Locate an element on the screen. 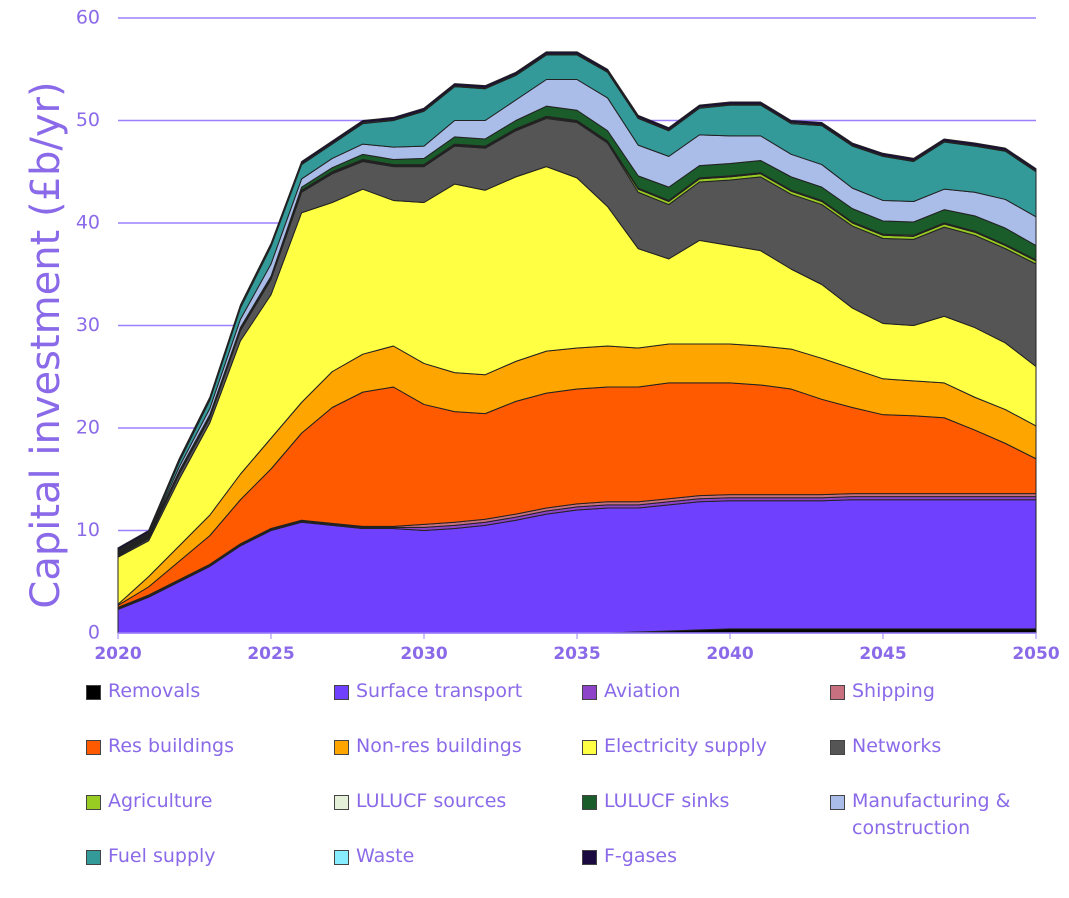 This screenshot has width=1069, height=898. legend-label: LULUCF sources is located at coordinates (431, 801).